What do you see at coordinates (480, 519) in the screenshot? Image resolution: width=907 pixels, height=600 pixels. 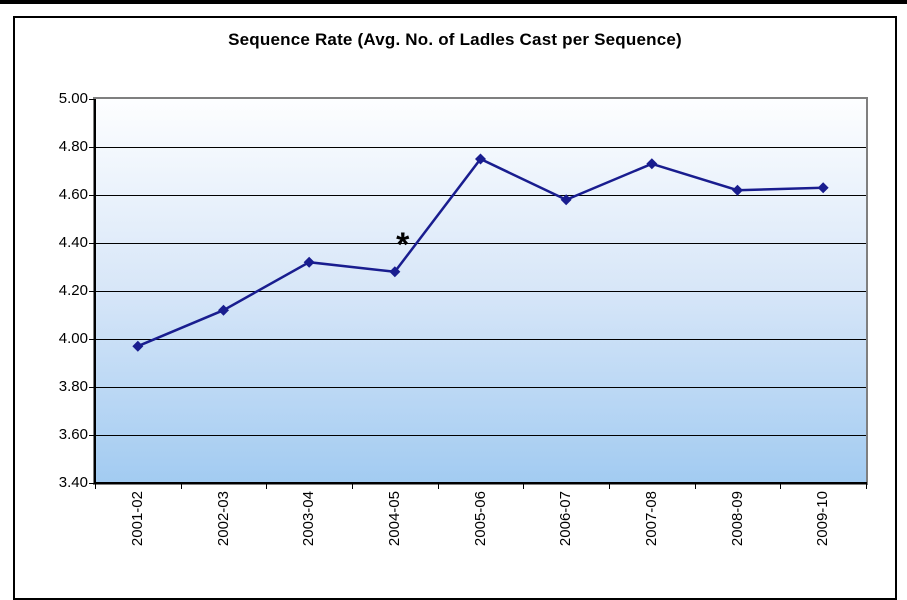 I see `x-axis-label: 2005-06` at bounding box center [480, 519].